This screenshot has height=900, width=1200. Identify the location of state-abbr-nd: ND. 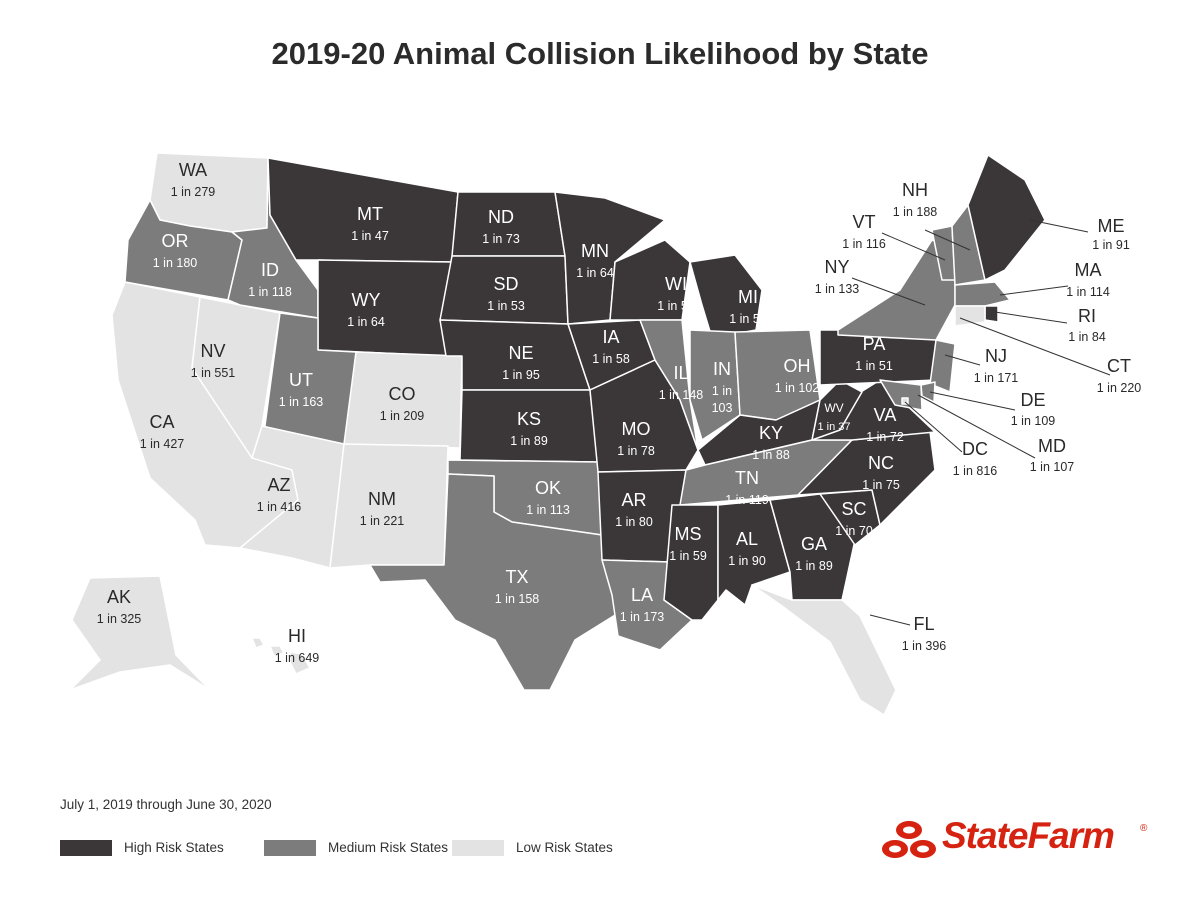
(501, 217).